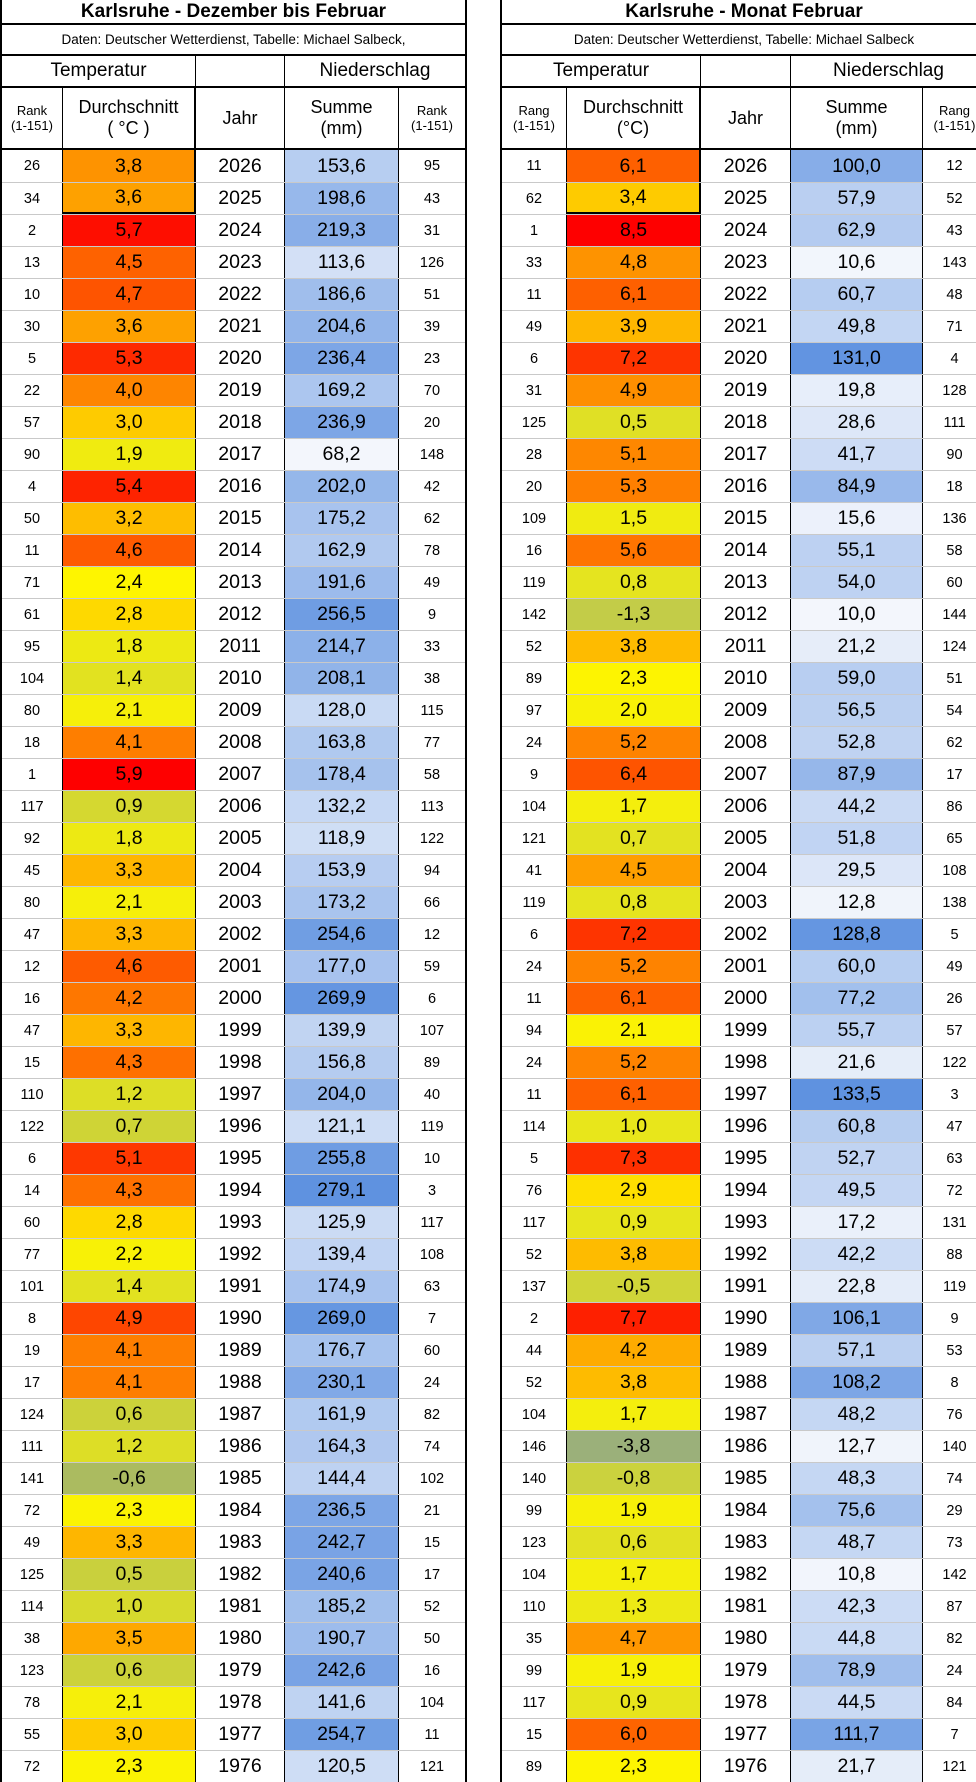 The height and width of the screenshot is (1782, 976). What do you see at coordinates (342, 1734) in the screenshot?
I see `precip-sum-cell: 254,7` at bounding box center [342, 1734].